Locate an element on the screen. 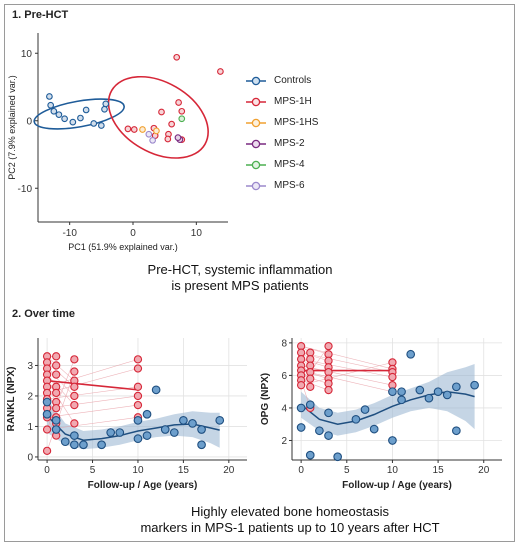 This screenshot has width=520, height=546. legend-item-mps-2: MPS-2 is located at coordinates (291, 143).